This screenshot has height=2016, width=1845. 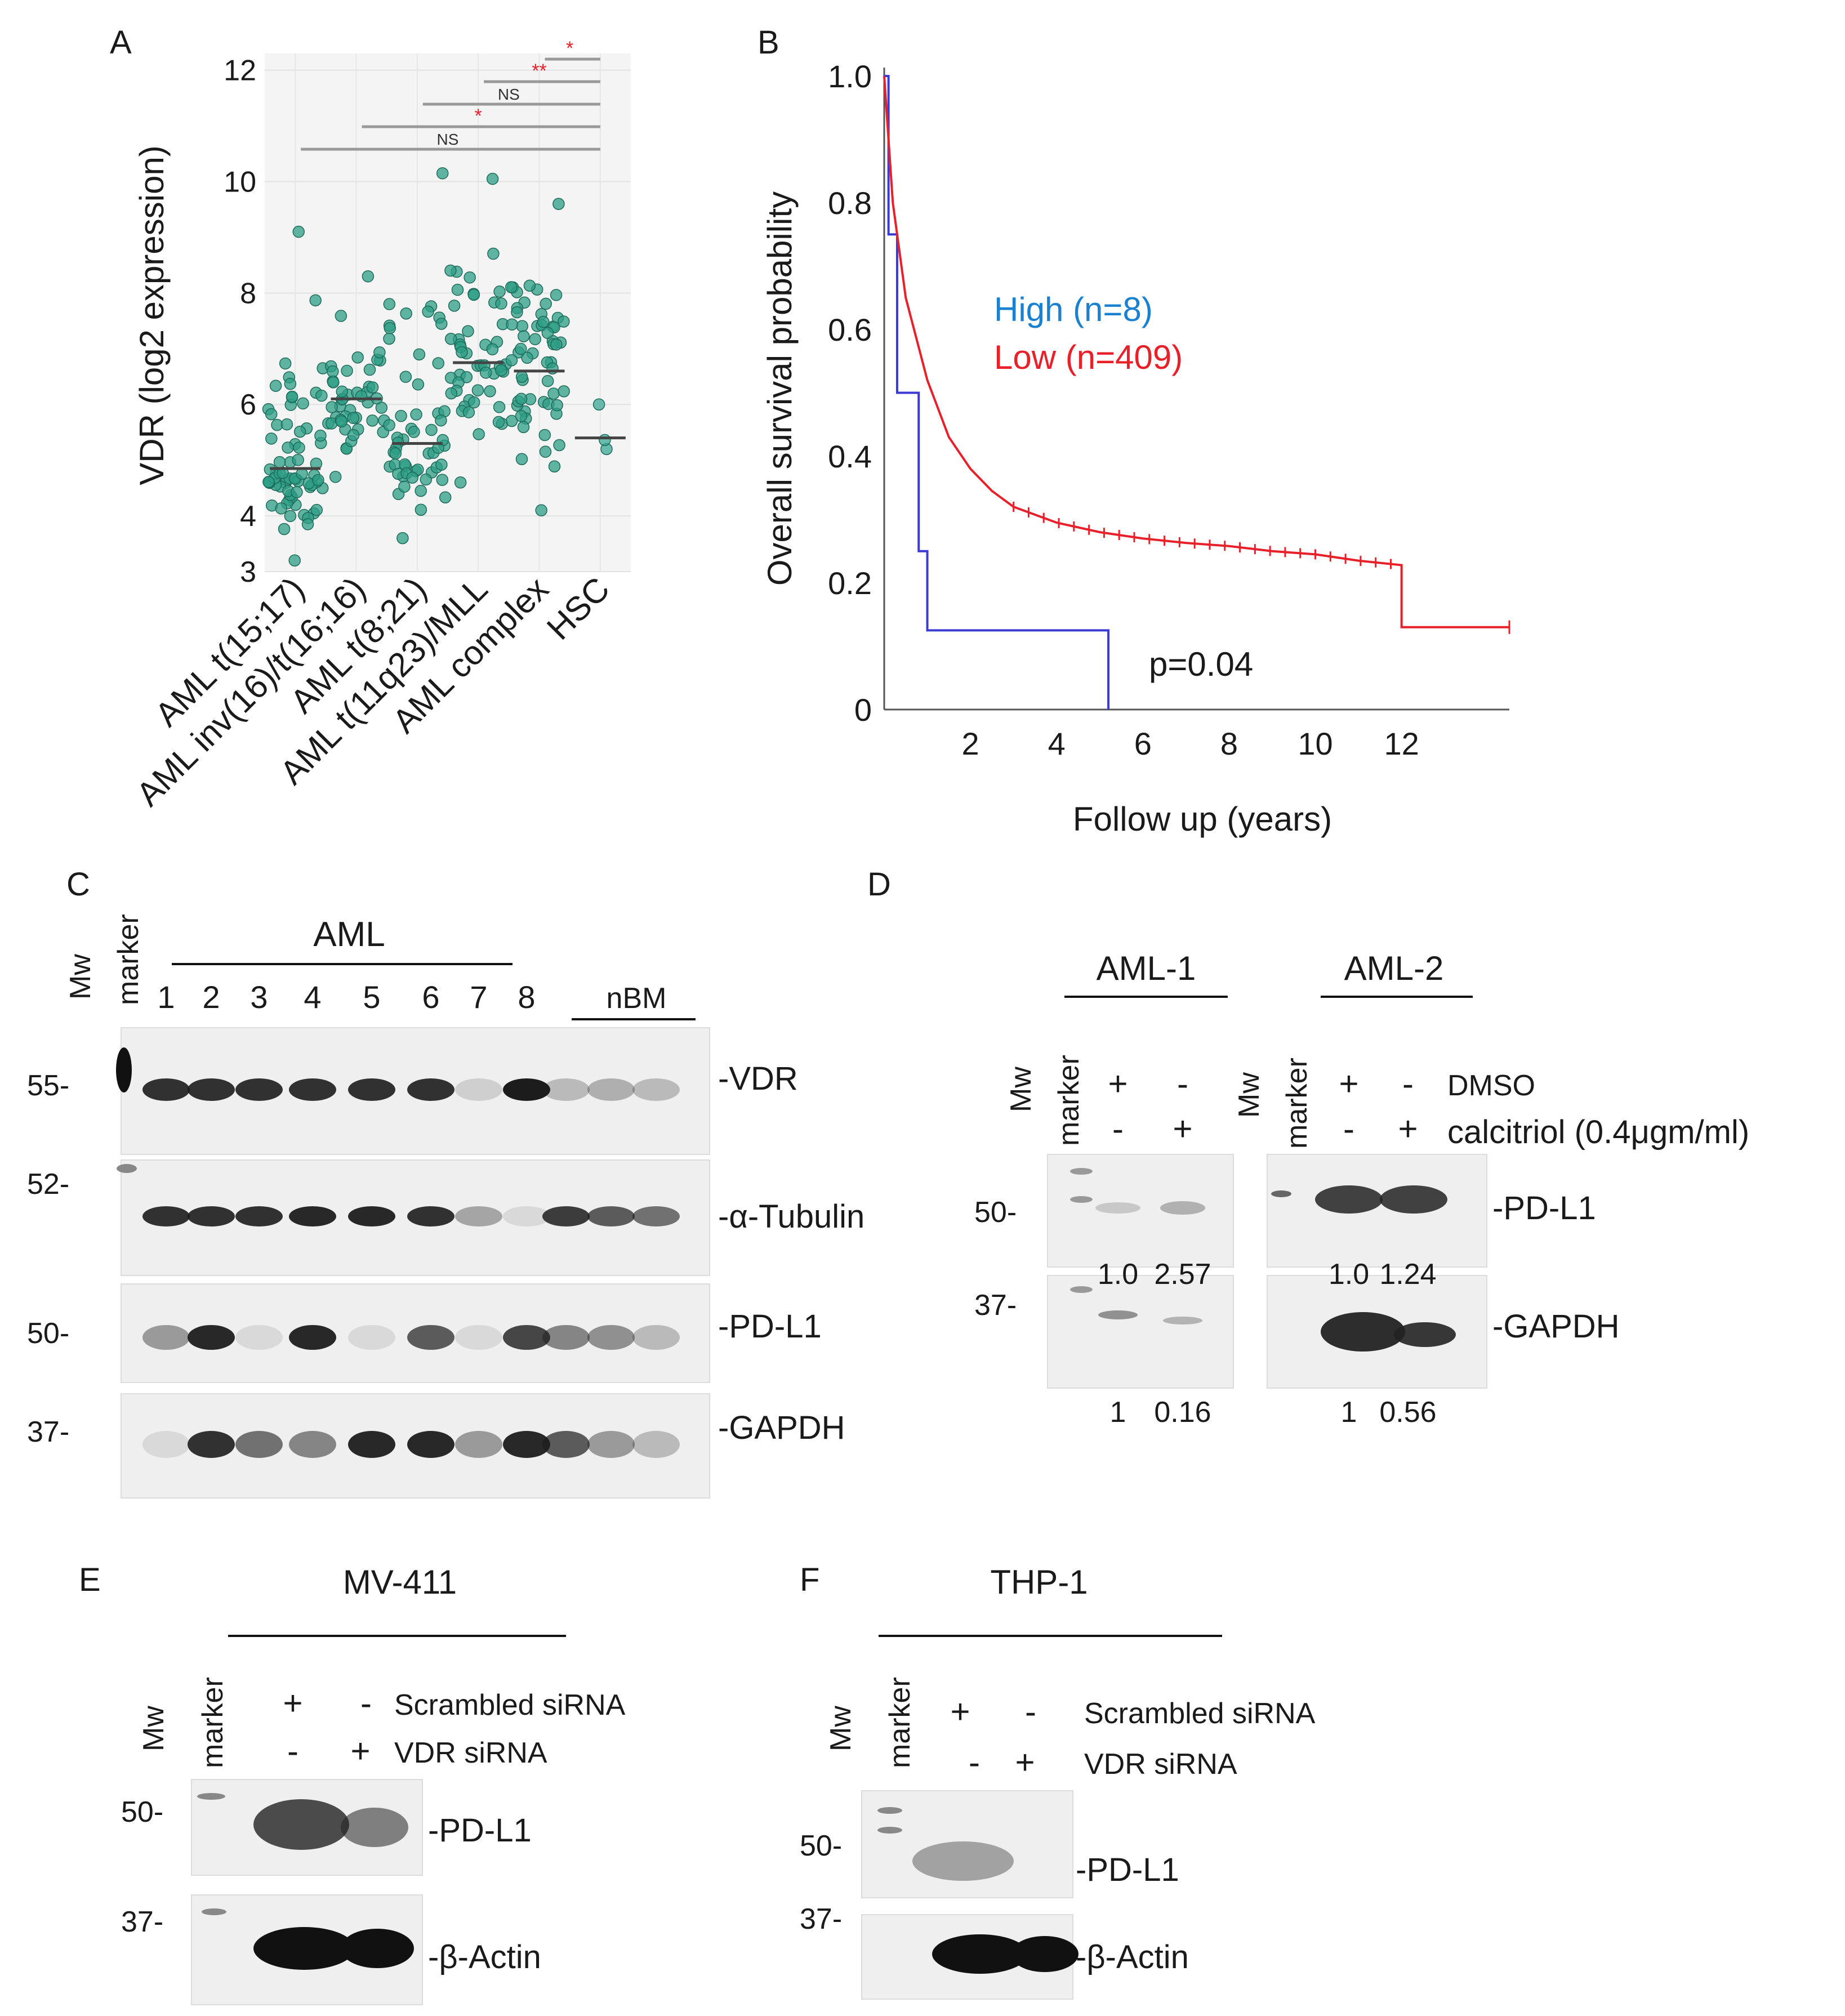 I want to click on plot-a-ylabel: VDR (log2 expression), so click(x=152, y=315).